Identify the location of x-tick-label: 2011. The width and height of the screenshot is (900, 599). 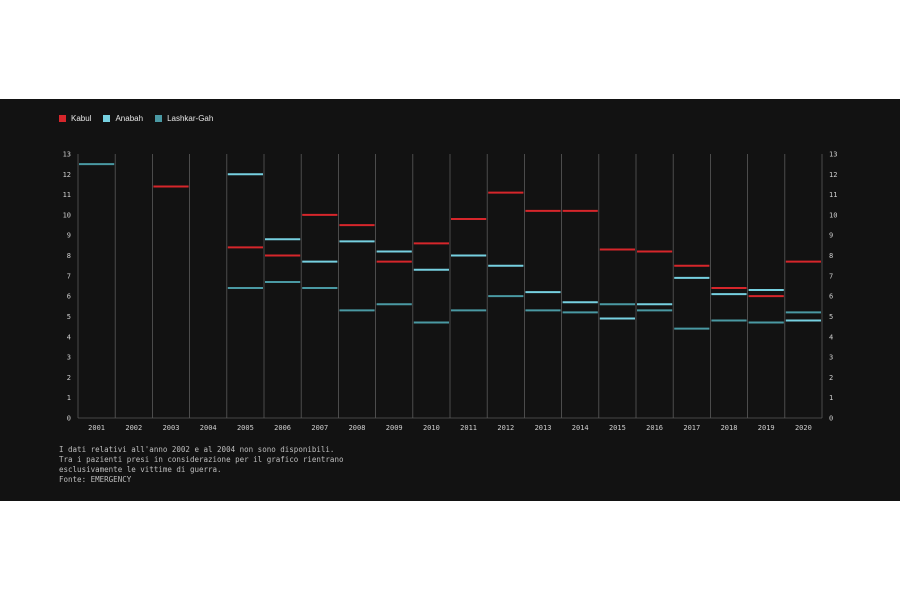
(468, 428).